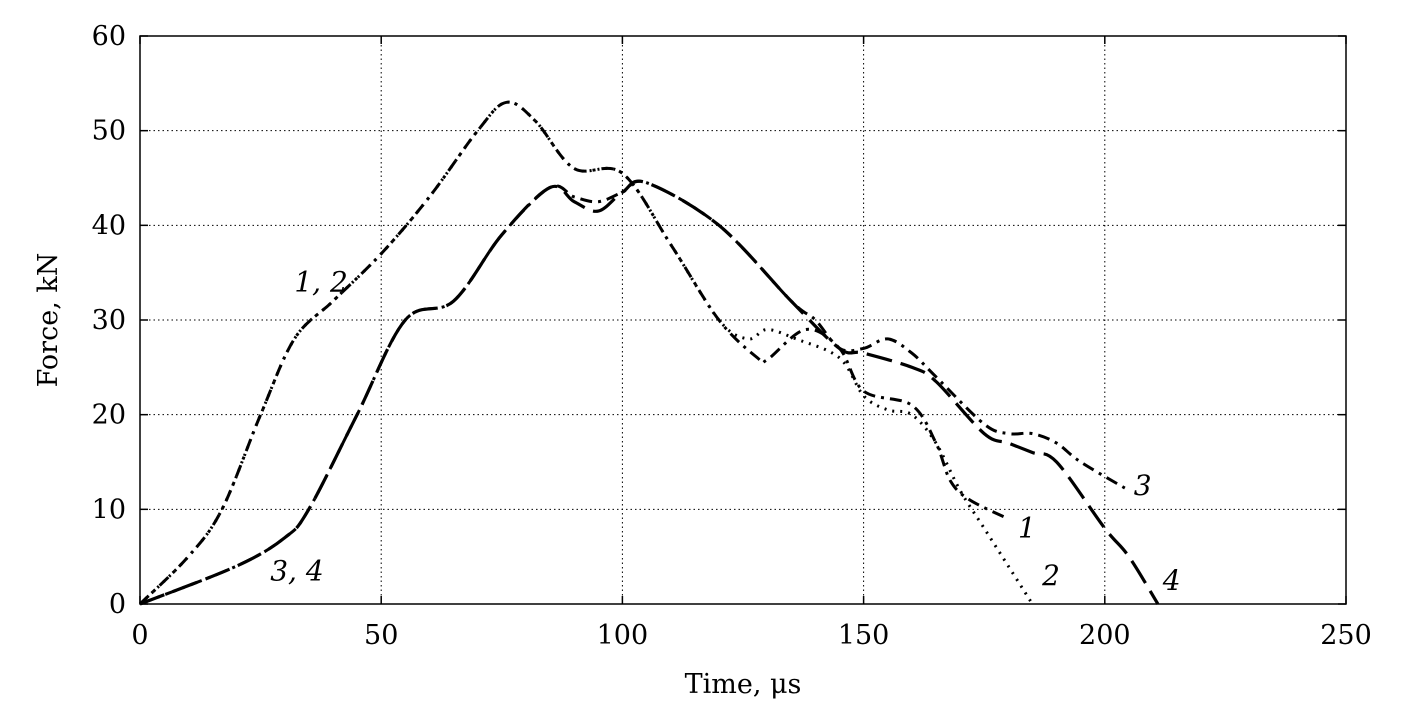  What do you see at coordinates (1050, 575) in the screenshot?
I see `curve-label: 2` at bounding box center [1050, 575].